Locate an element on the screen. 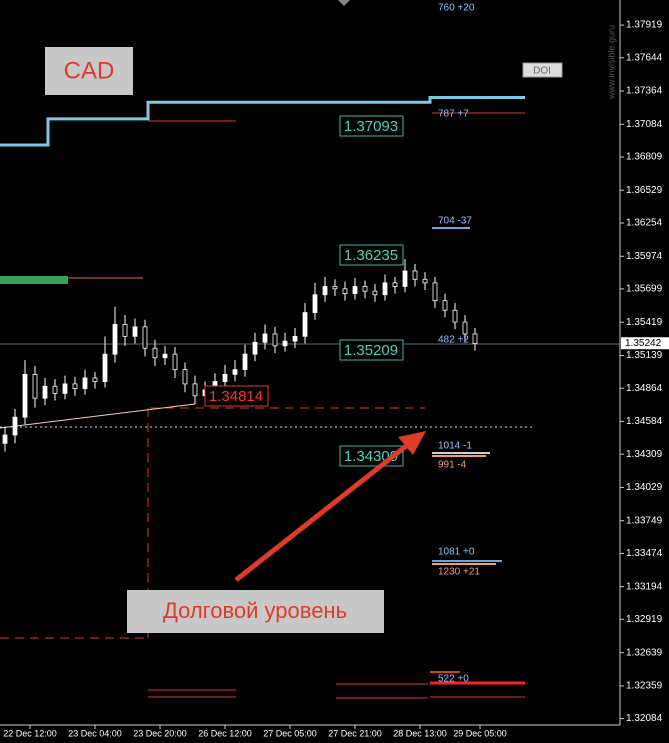 The image size is (669, 743). side-label: 1230 +21 is located at coordinates (459, 572).